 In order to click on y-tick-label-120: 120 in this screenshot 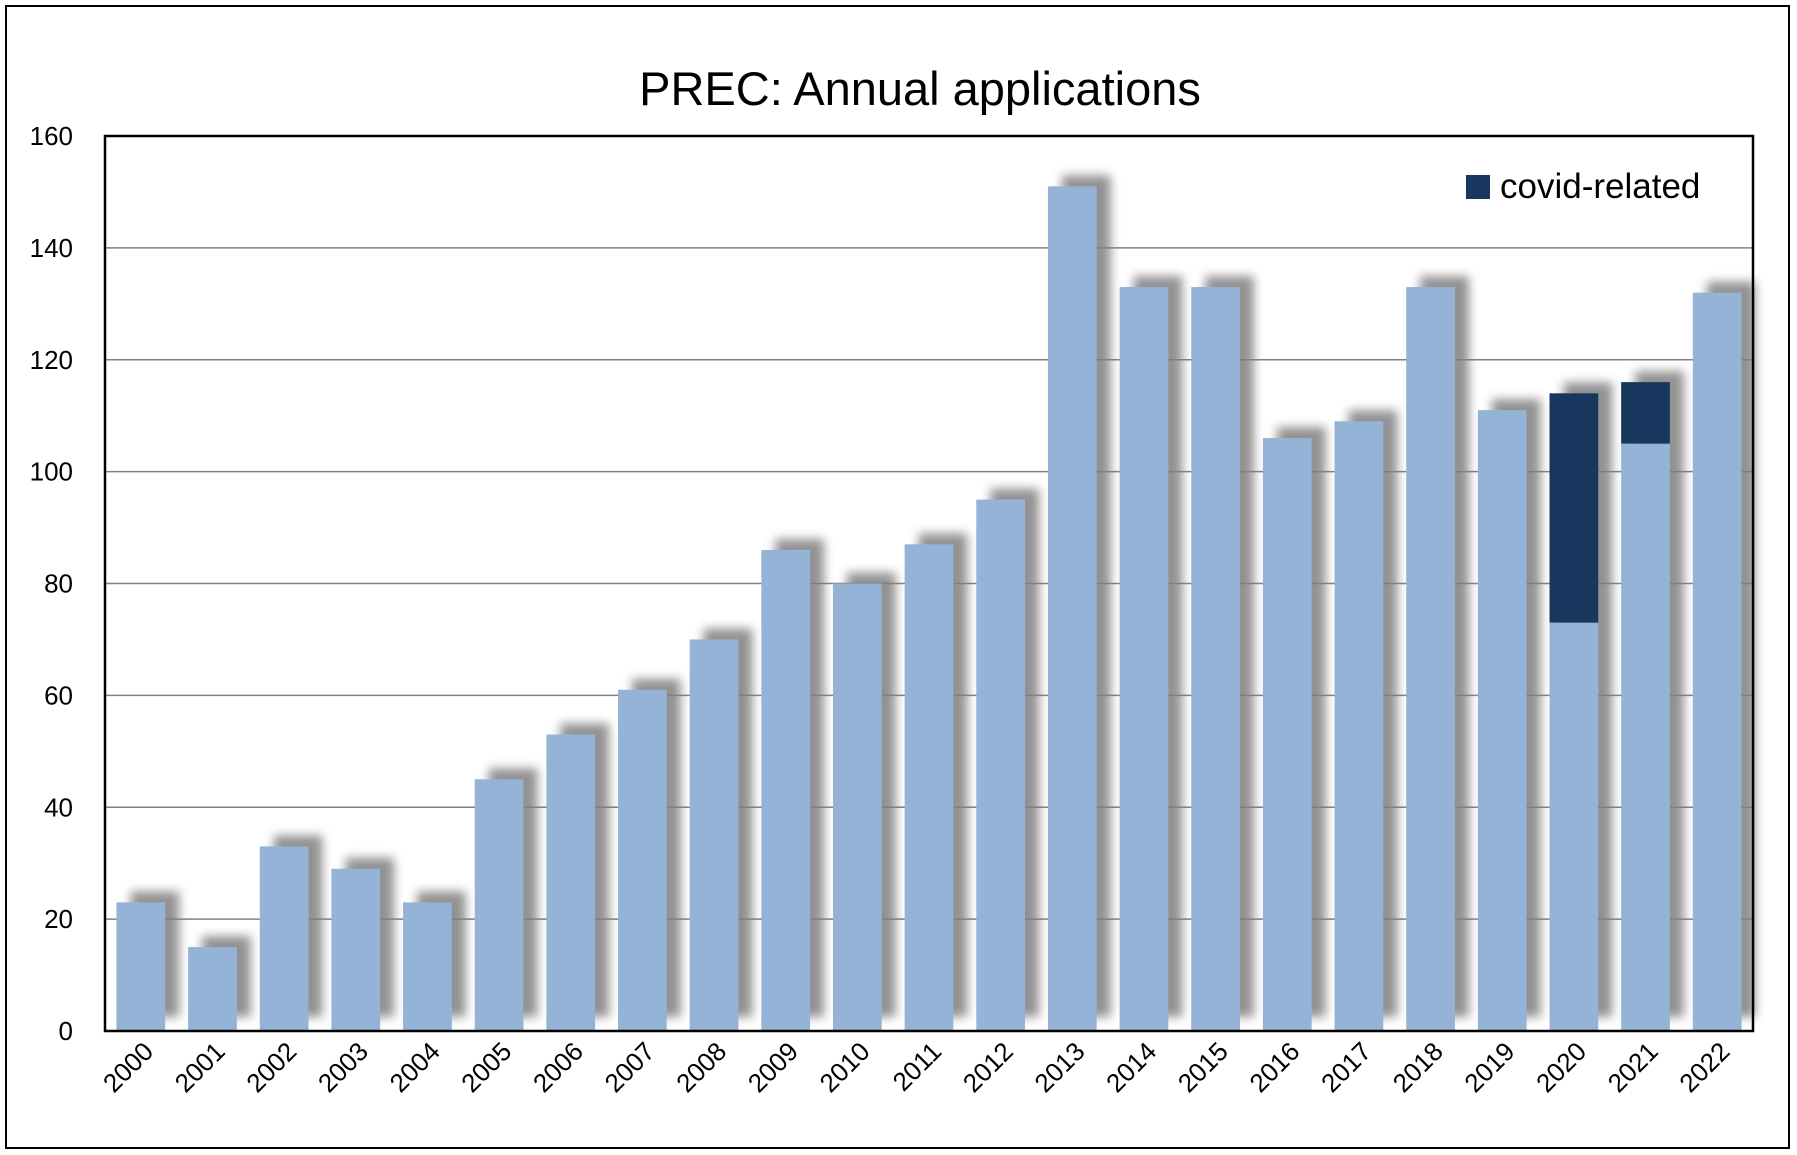, I will do `click(51, 360)`.